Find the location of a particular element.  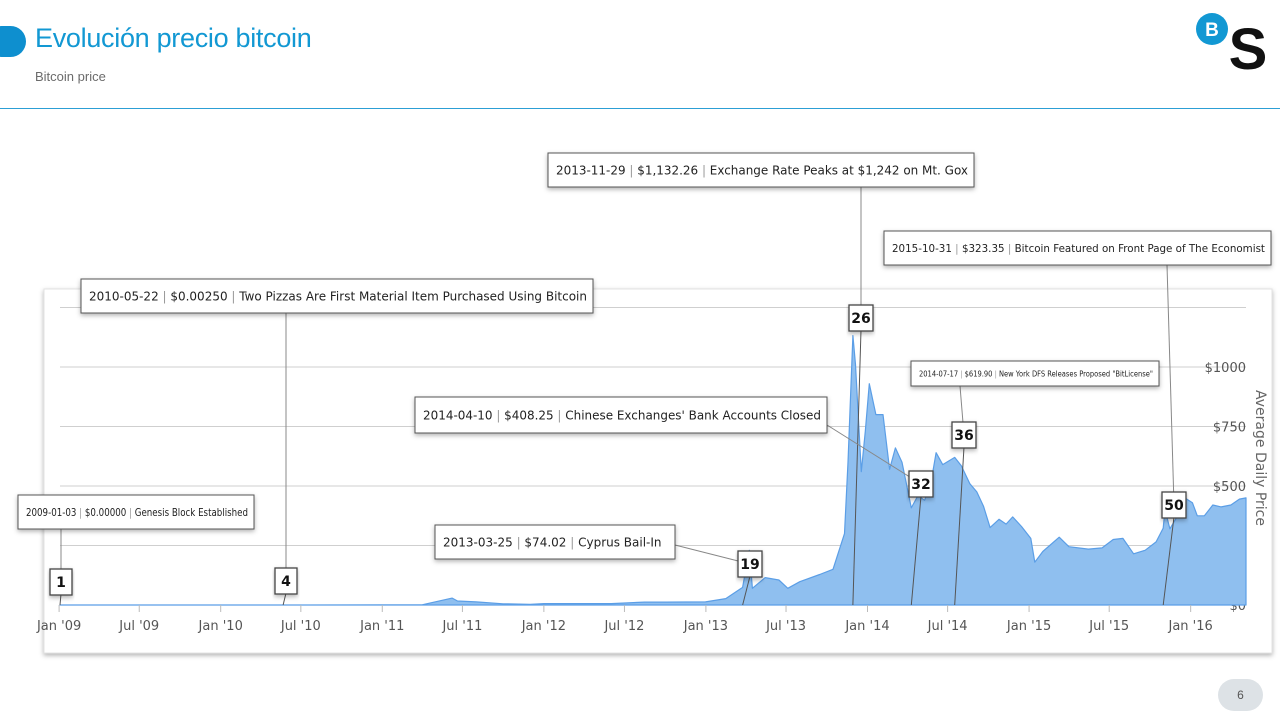

x-tick-label: Jul '10 is located at coordinates (300, 626).